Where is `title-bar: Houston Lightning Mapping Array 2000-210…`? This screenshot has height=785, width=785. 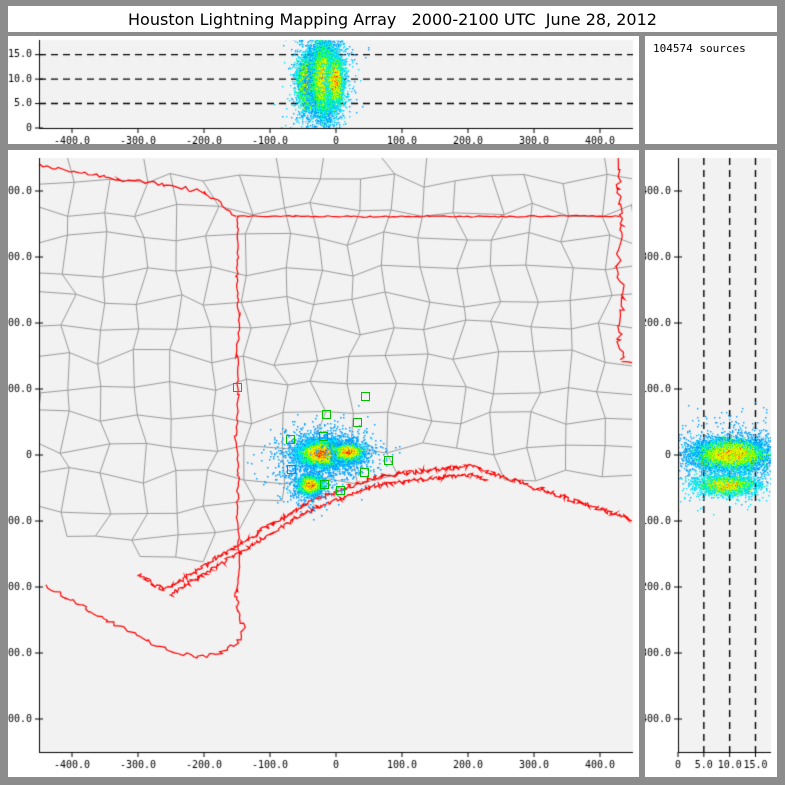 title-bar: Houston Lightning Mapping Array 2000-210… is located at coordinates (392, 19).